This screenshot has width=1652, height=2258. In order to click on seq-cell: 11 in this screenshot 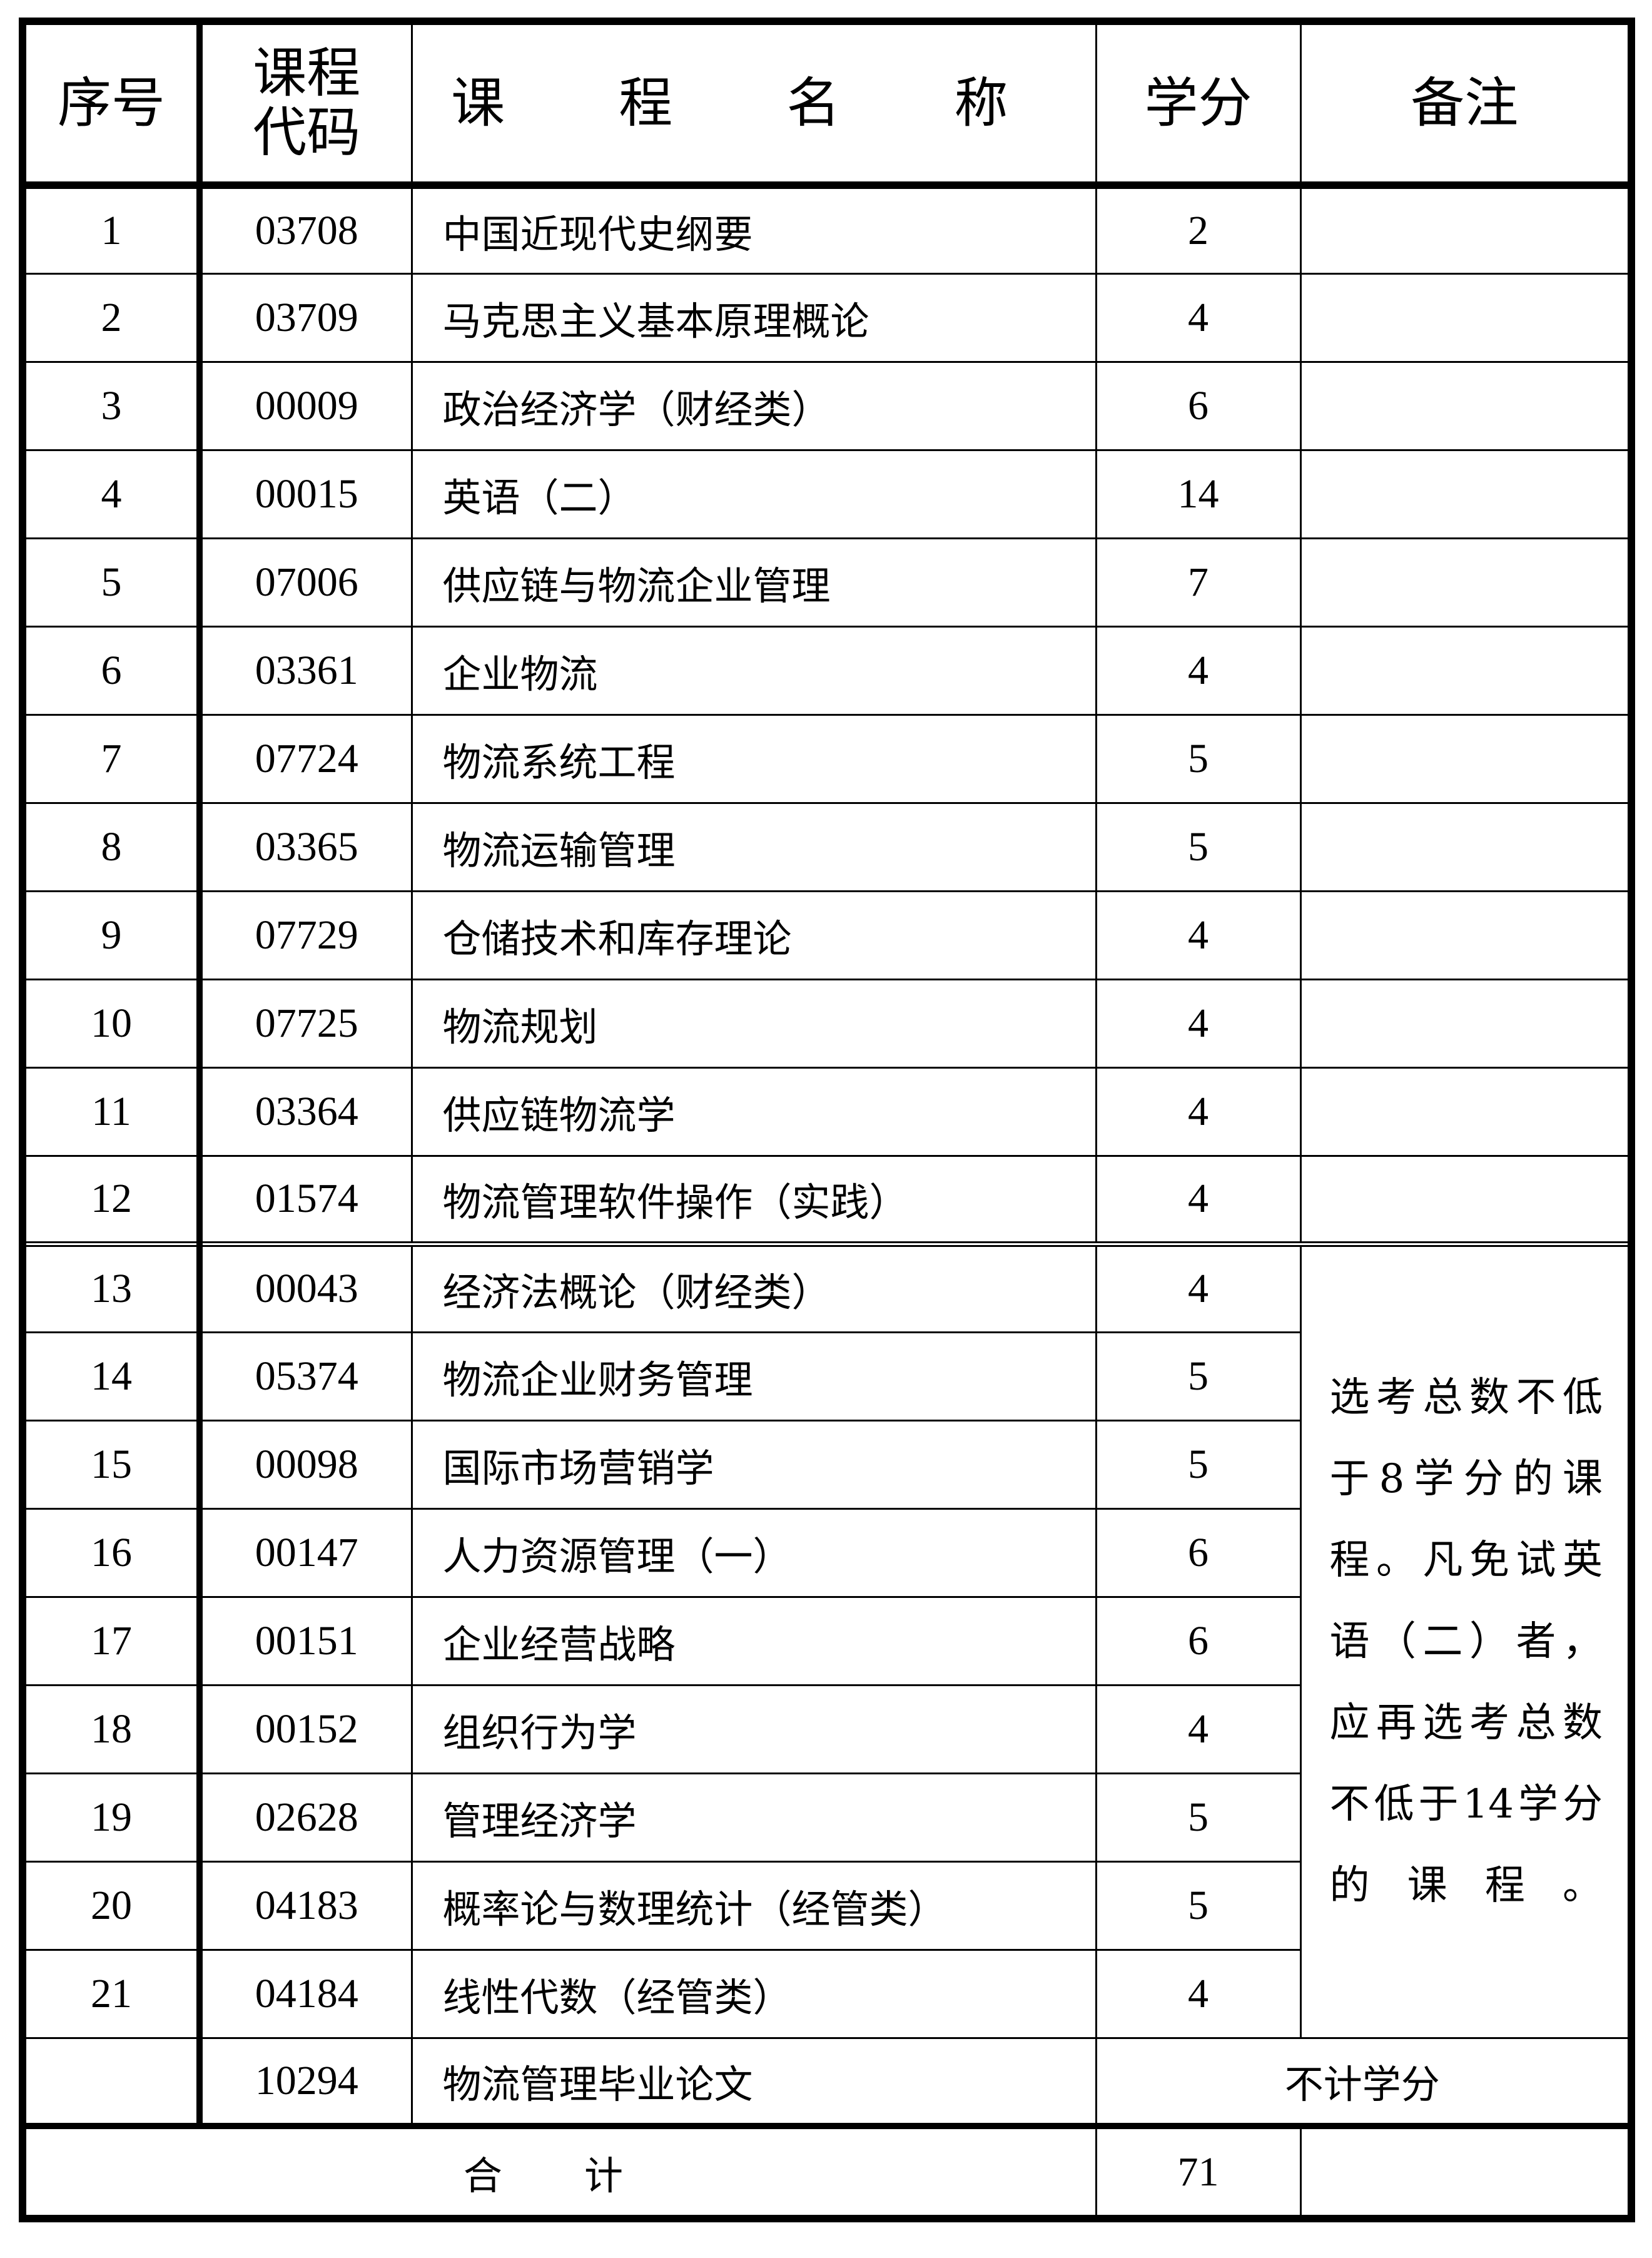, I will do `click(112, 1111)`.